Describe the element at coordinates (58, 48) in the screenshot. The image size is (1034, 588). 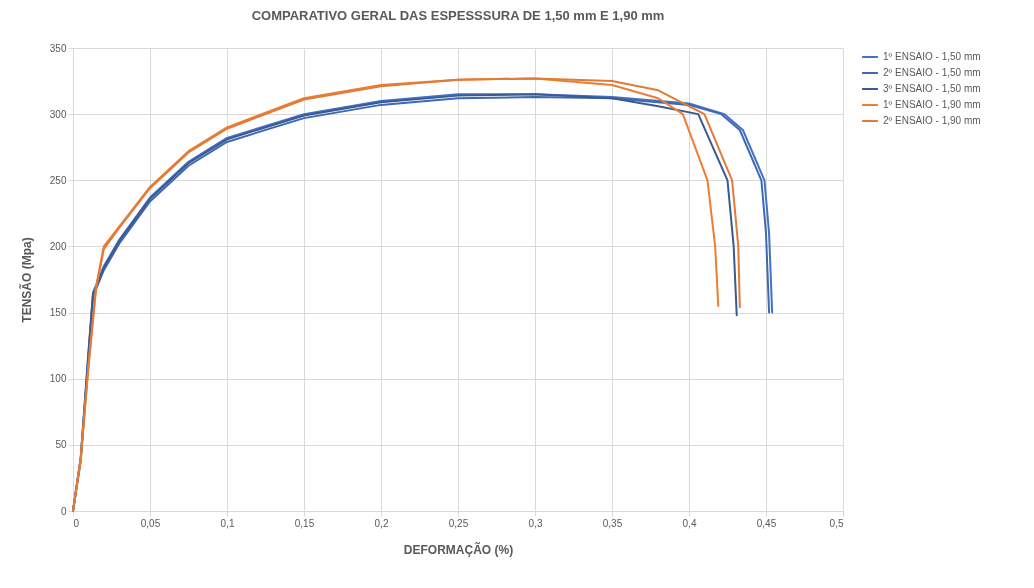
I see `y-tick-label: 350` at that location.